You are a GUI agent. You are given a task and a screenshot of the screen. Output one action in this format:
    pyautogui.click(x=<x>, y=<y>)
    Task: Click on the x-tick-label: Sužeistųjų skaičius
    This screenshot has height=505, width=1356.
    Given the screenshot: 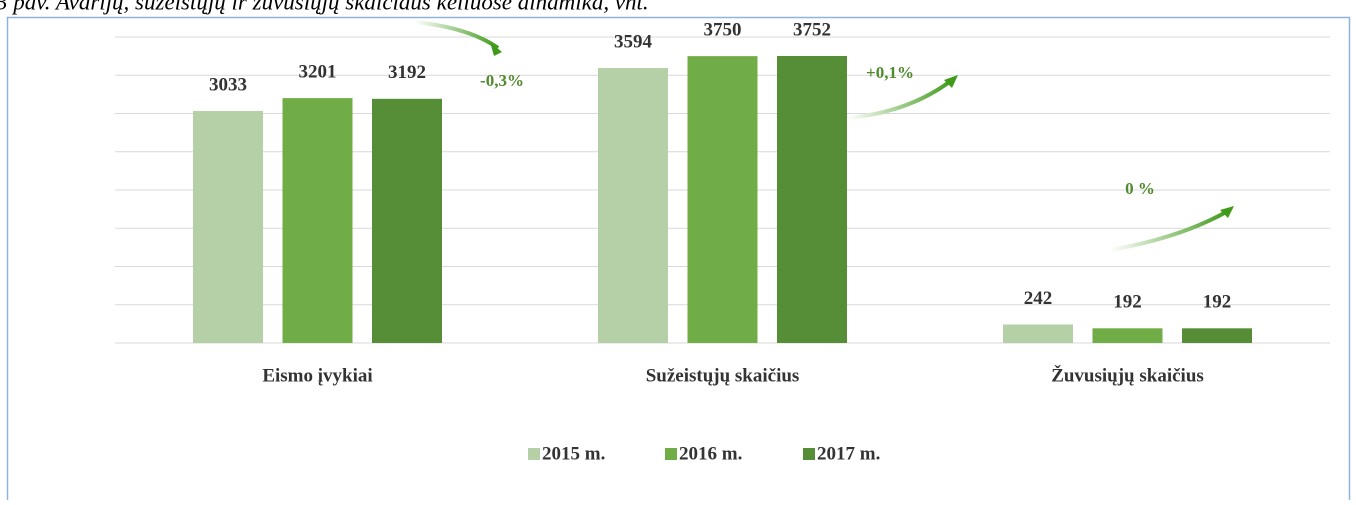 What is the action you would take?
    pyautogui.click(x=723, y=375)
    